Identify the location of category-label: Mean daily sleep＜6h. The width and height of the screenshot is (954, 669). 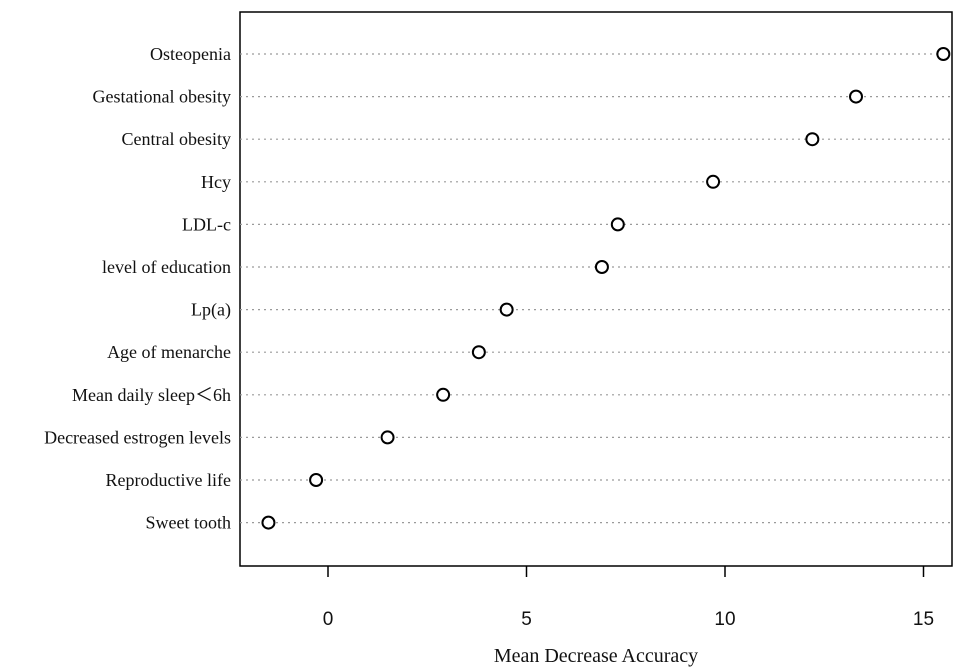
(151, 395).